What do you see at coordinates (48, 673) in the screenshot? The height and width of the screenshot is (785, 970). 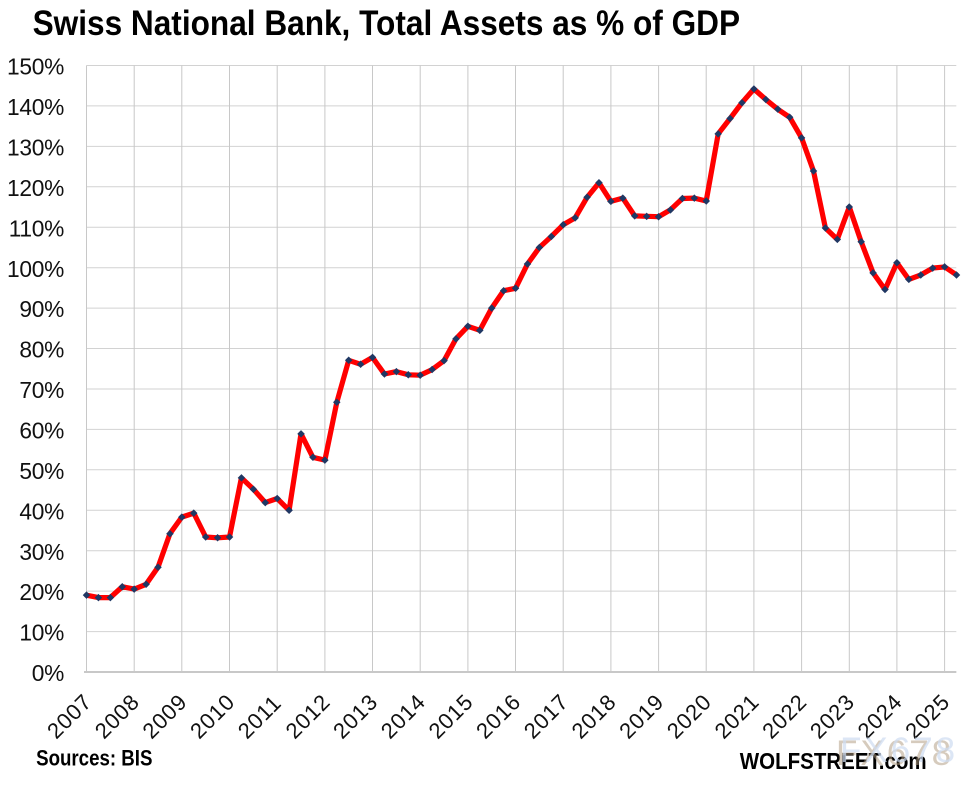 I see `svg-text: 0%` at bounding box center [48, 673].